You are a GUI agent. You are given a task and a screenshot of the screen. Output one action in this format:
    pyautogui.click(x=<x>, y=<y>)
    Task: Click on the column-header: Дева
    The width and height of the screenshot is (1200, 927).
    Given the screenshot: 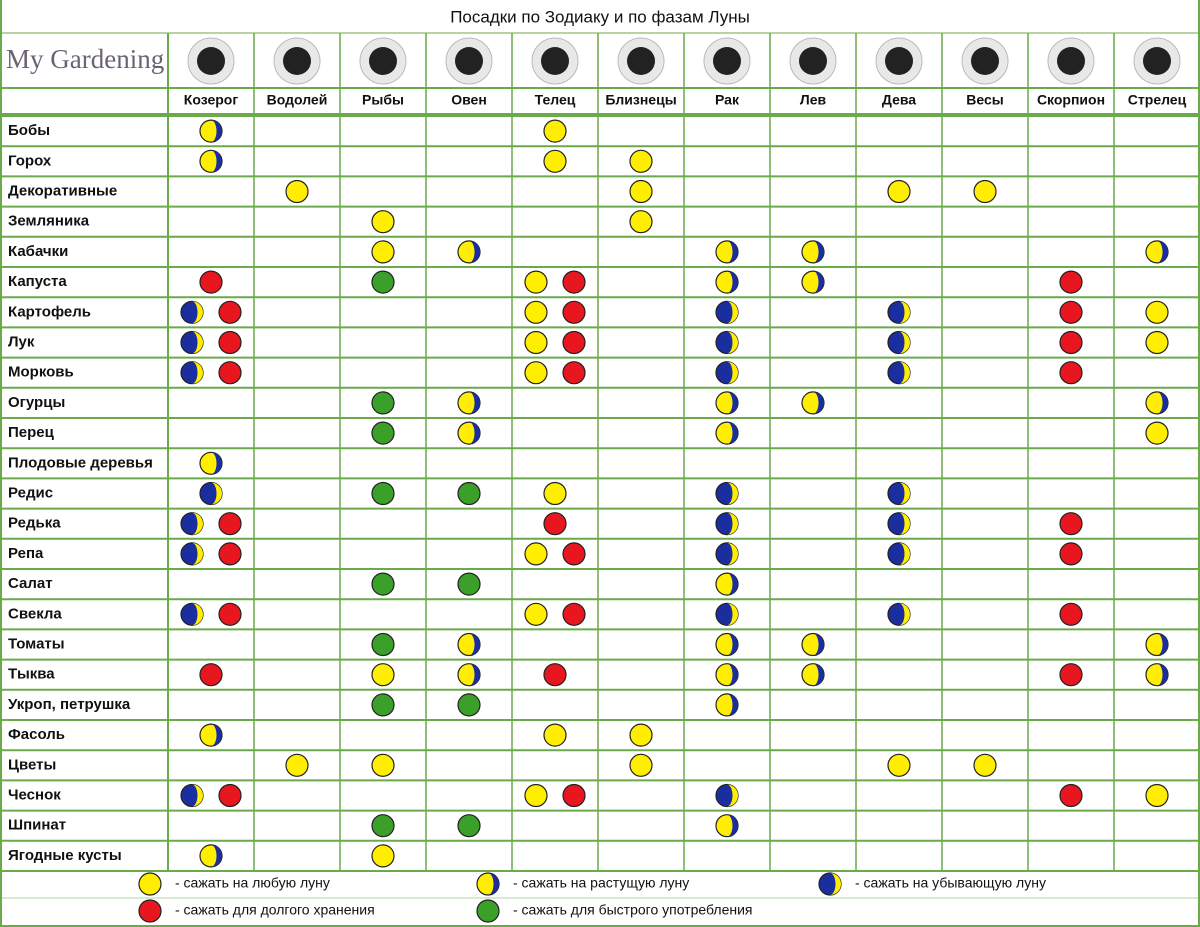 What is the action you would take?
    pyautogui.click(x=899, y=100)
    